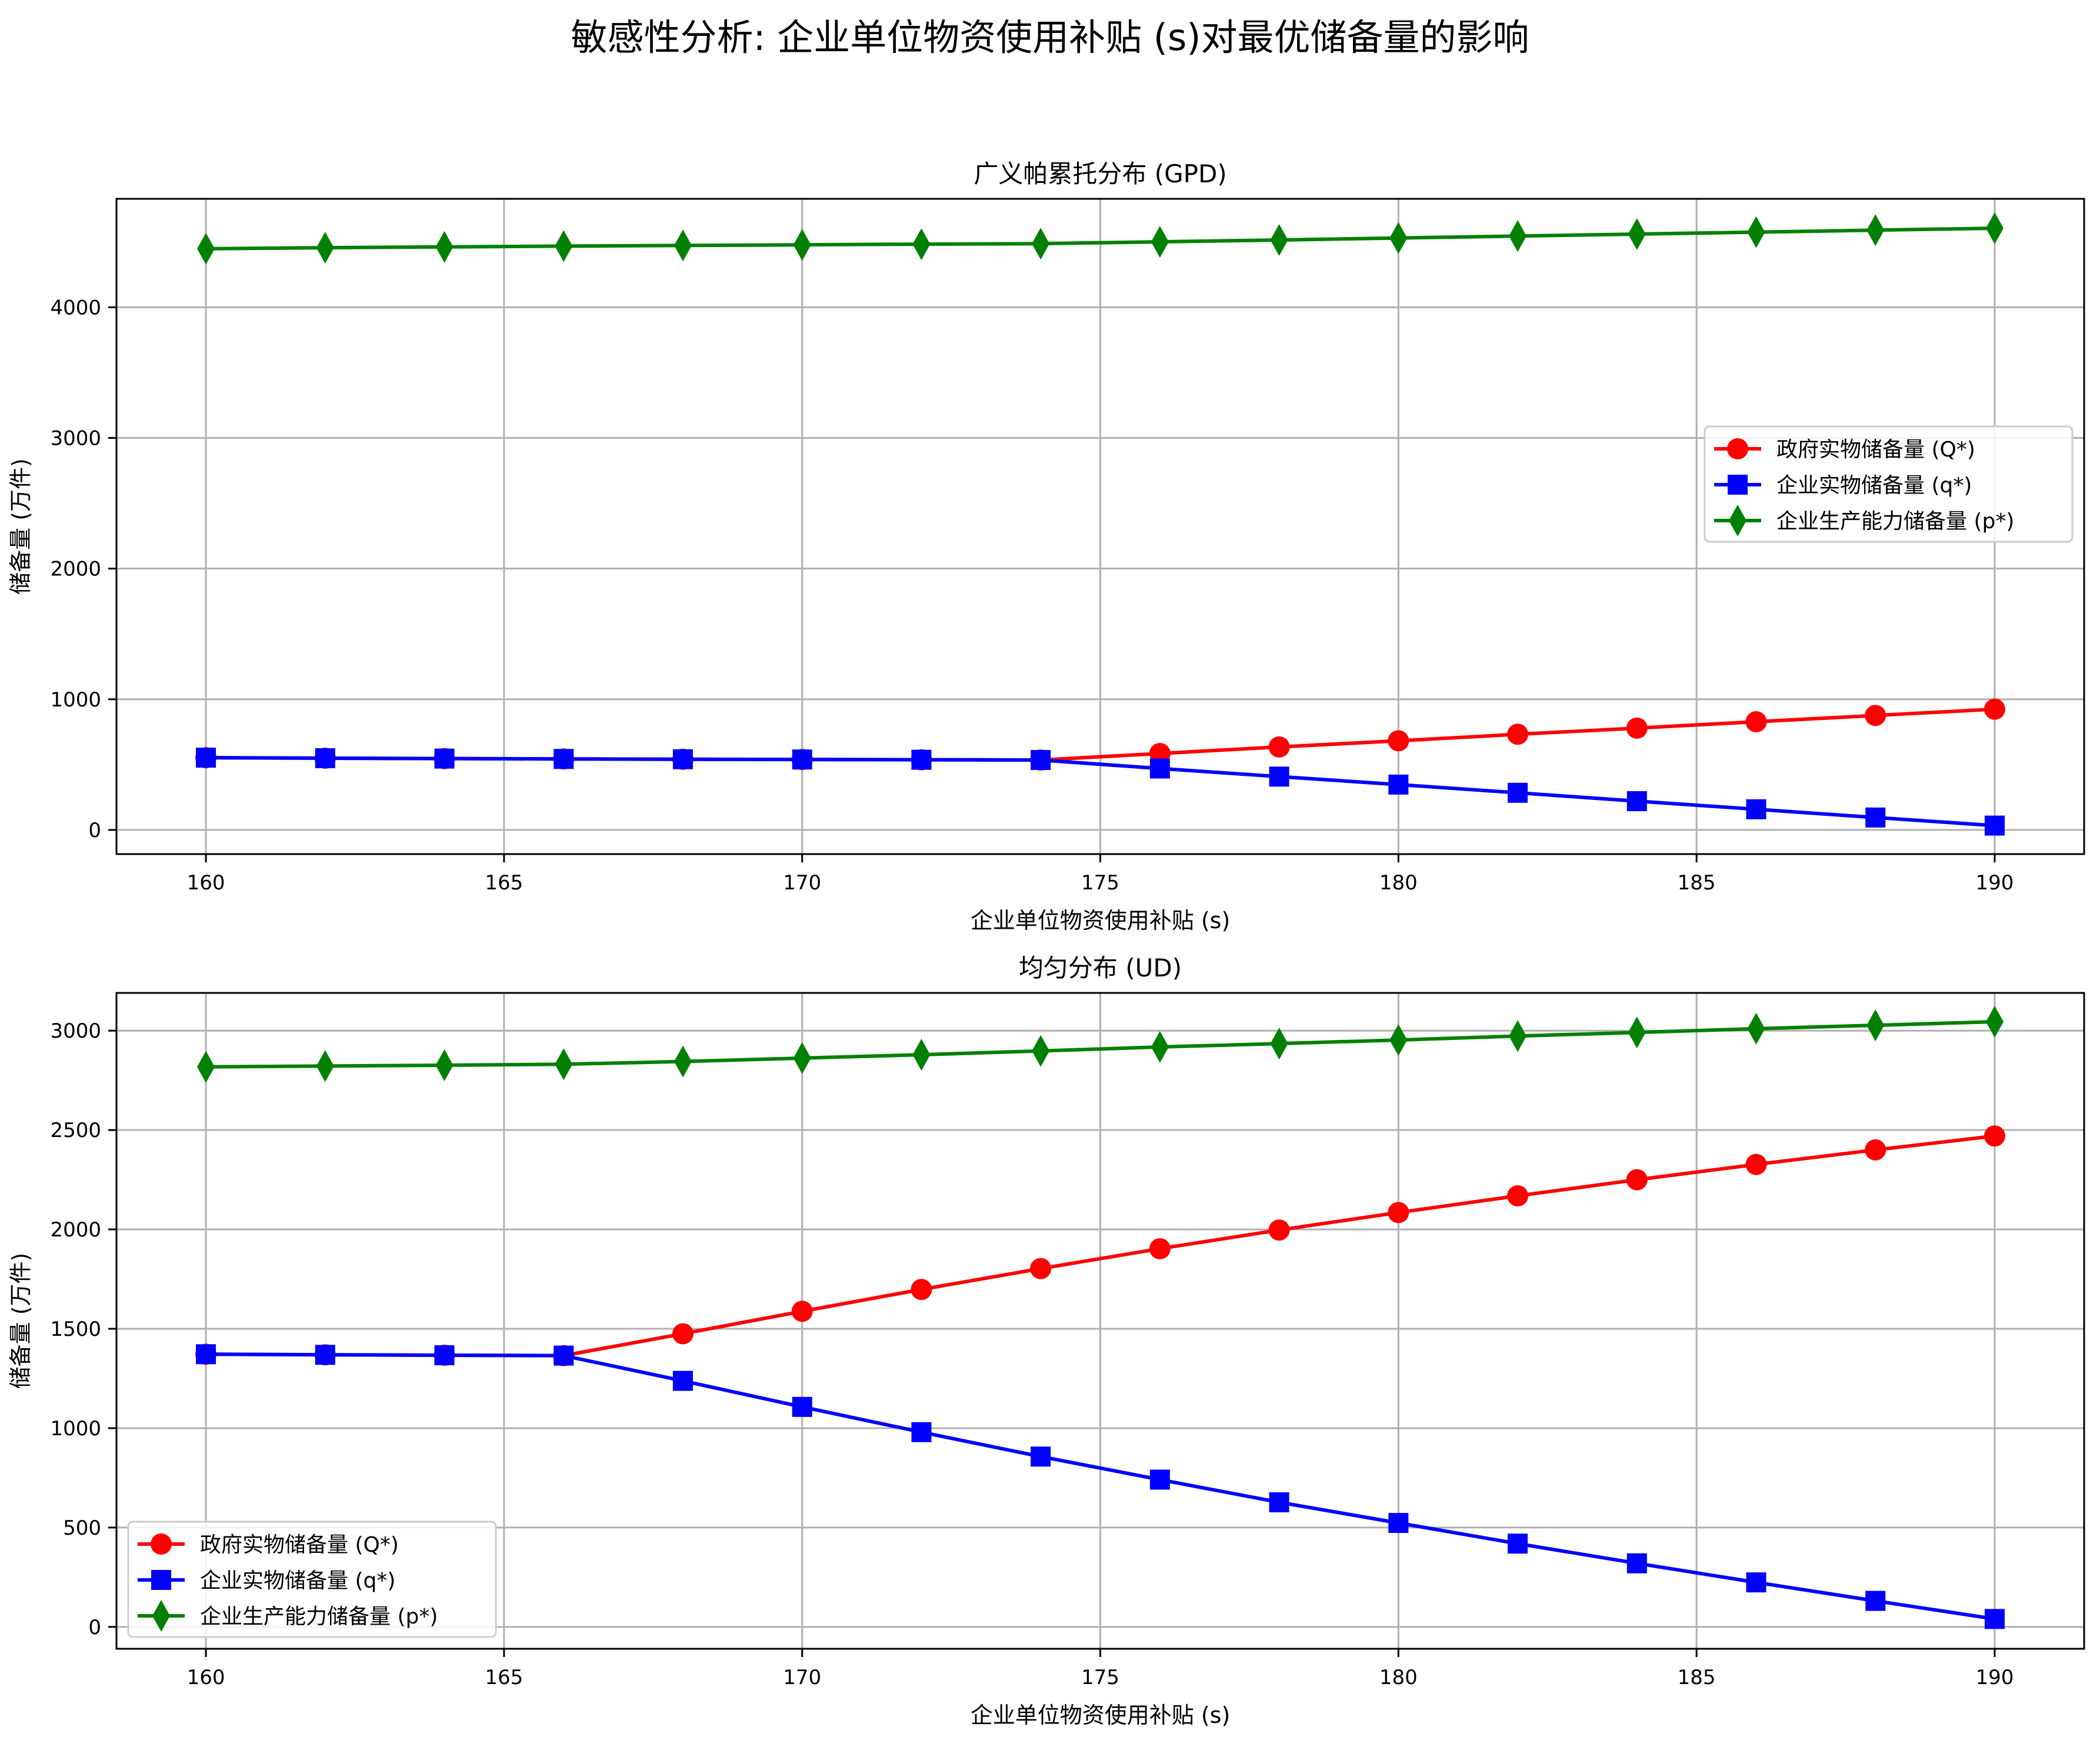 The image size is (2100, 1737). What do you see at coordinates (75, 1230) in the screenshot?
I see `y-tick-label: 2000` at bounding box center [75, 1230].